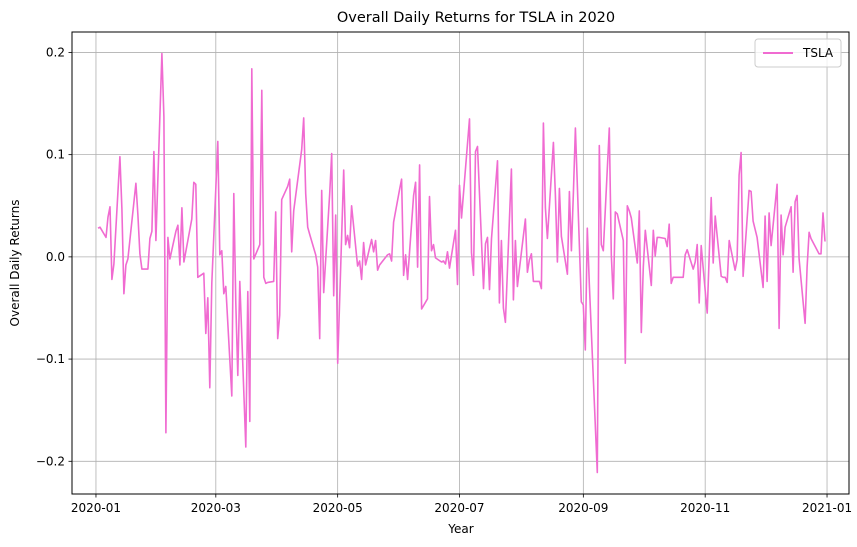 Image resolution: width=857 pixels, height=547 pixels. What do you see at coordinates (50, 359) in the screenshot?
I see `y-tick-label: −0.1` at bounding box center [50, 359].